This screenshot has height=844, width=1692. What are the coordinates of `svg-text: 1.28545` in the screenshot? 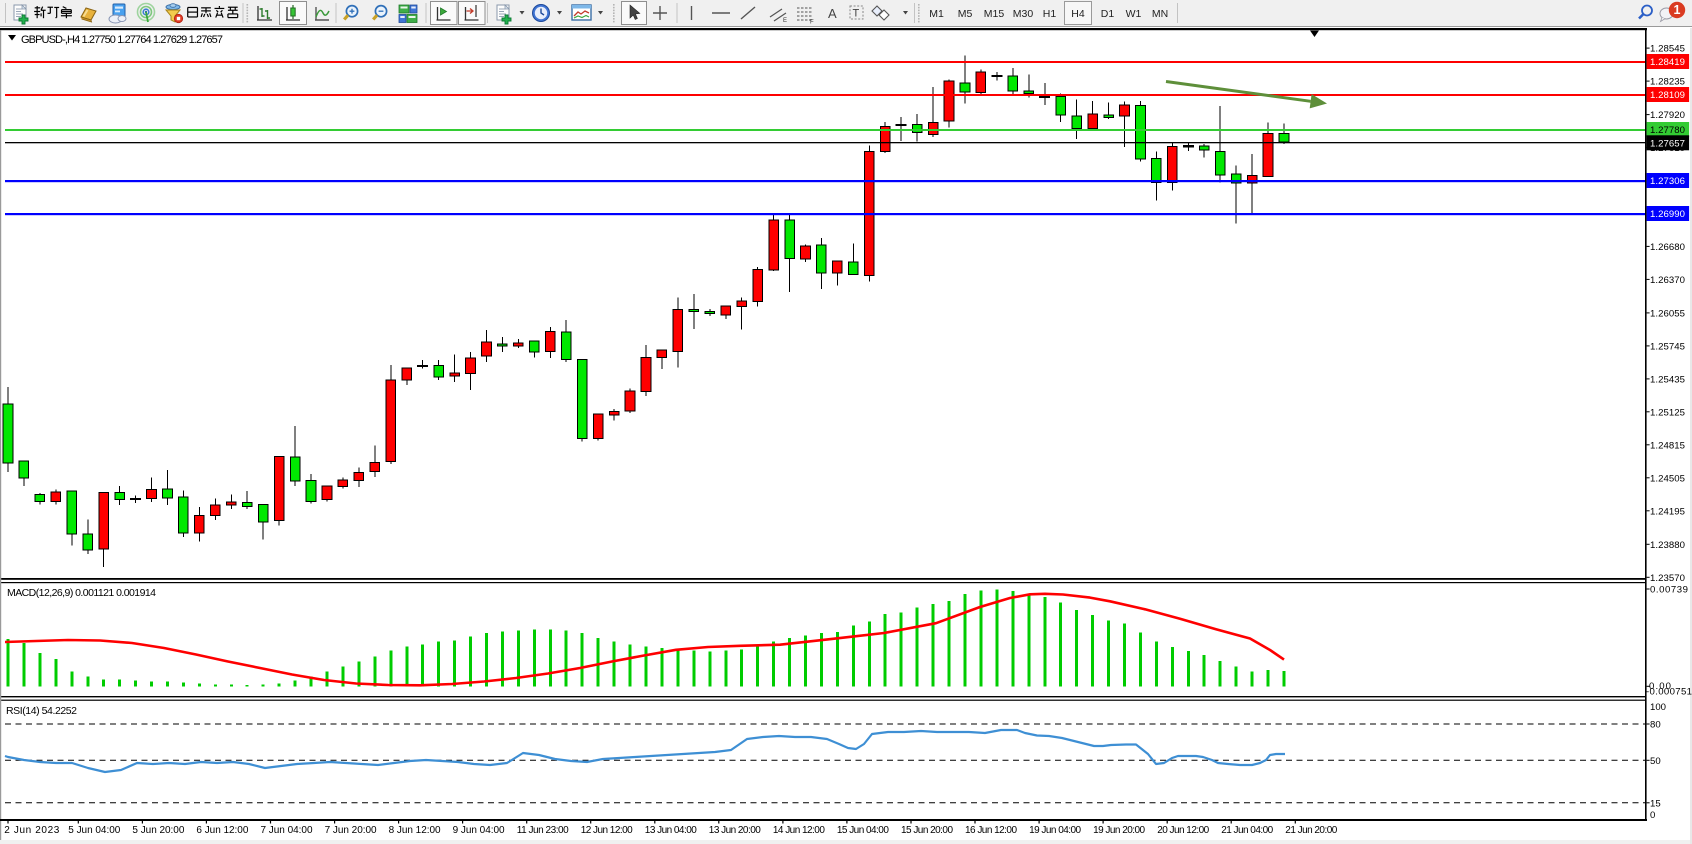 It's located at (1667, 49).